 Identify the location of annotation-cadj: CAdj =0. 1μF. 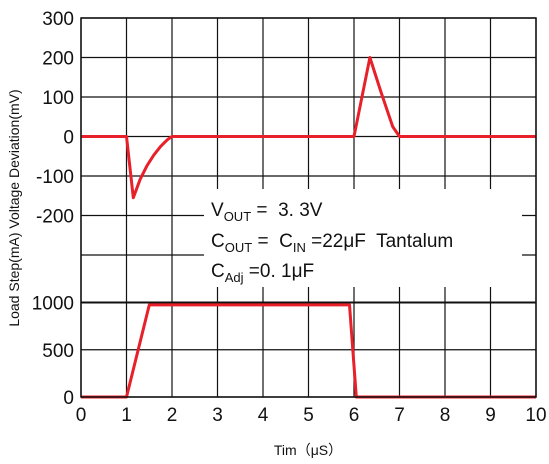
(262, 273).